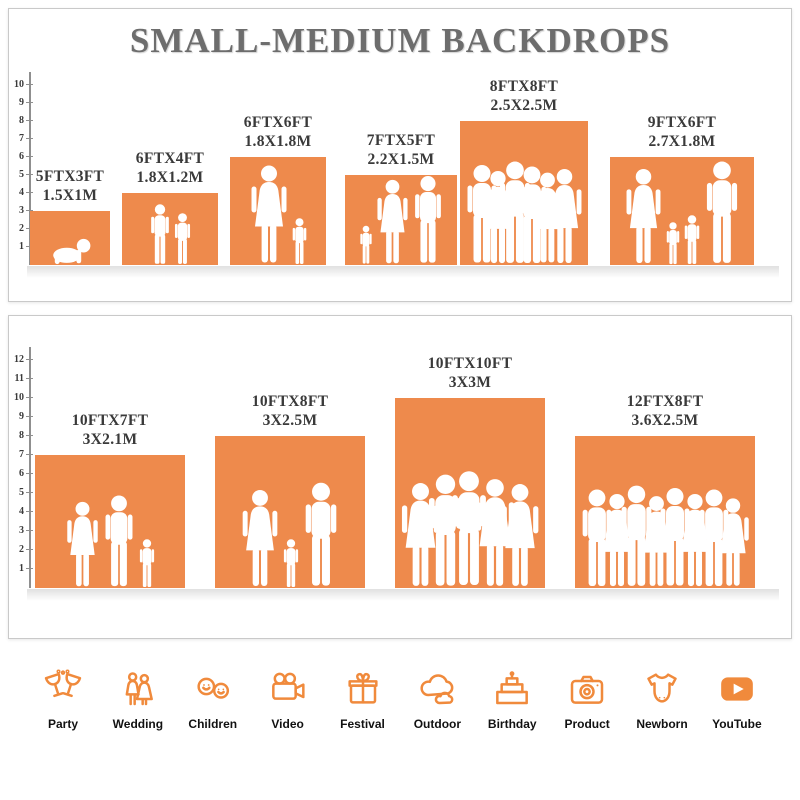  I want to click on floor-shadow, so click(403, 272).